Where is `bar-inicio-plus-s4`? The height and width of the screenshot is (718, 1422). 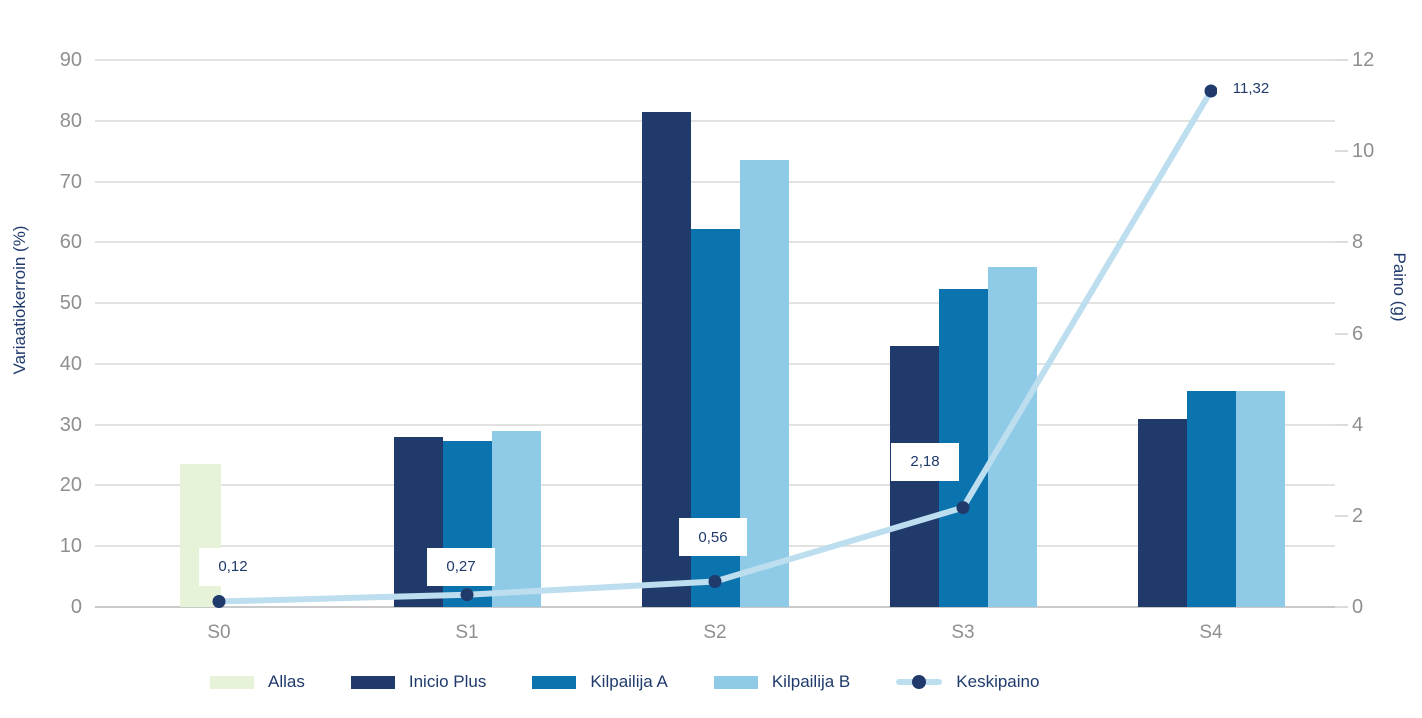 bar-inicio-plus-s4 is located at coordinates (1162, 512).